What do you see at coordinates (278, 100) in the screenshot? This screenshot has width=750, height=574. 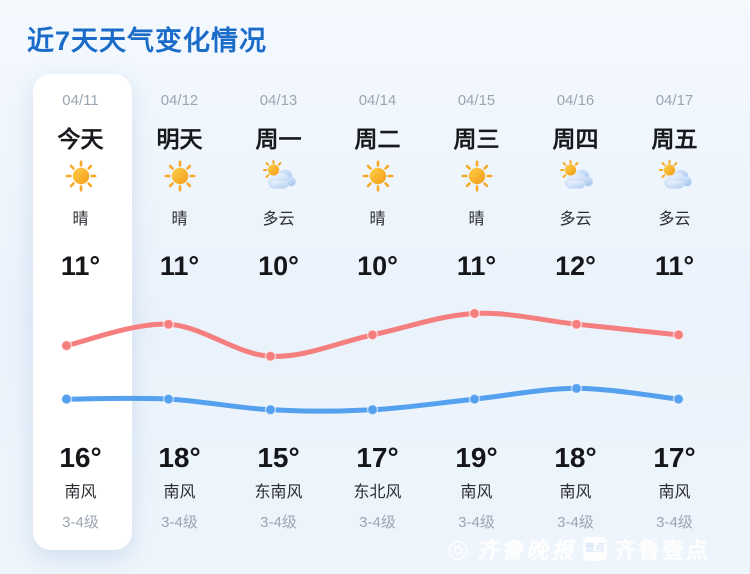 I see `date-label: 04/13` at bounding box center [278, 100].